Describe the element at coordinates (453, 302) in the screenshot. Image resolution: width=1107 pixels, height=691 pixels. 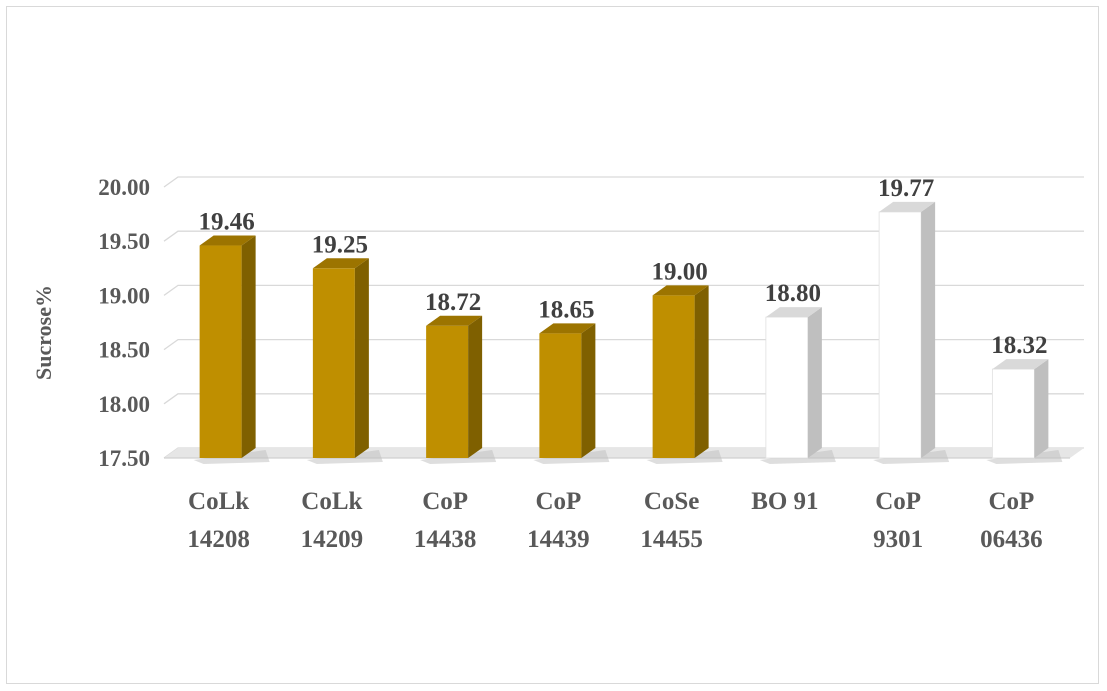
I see `data-label: 18.72` at that location.